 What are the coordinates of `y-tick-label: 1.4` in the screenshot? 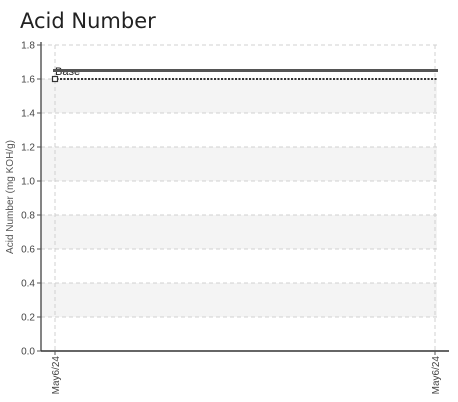 It's located at (28, 114).